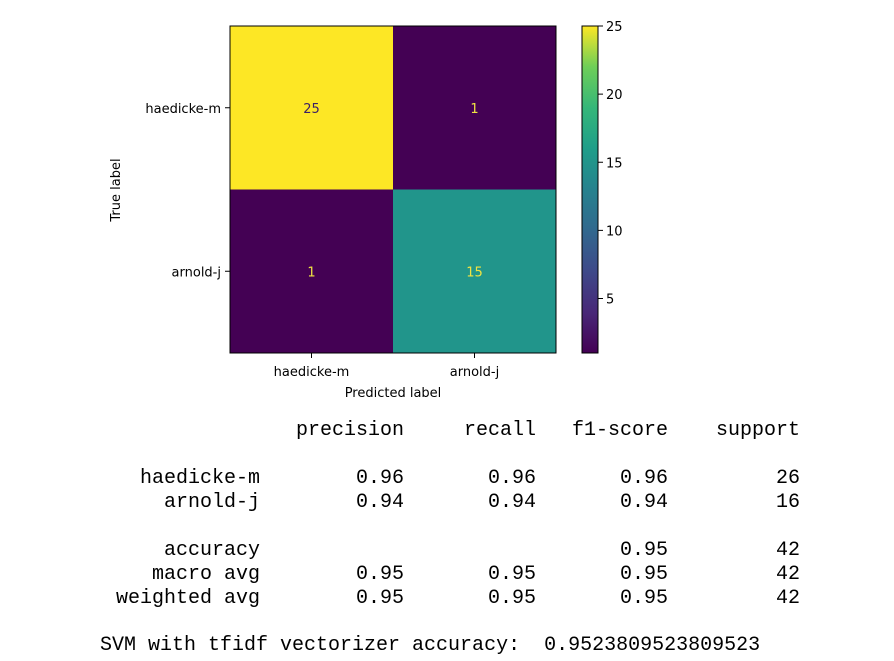 Image resolution: width=894 pixels, height=661 pixels. I want to click on colorbar-tick-label: 10, so click(614, 231).